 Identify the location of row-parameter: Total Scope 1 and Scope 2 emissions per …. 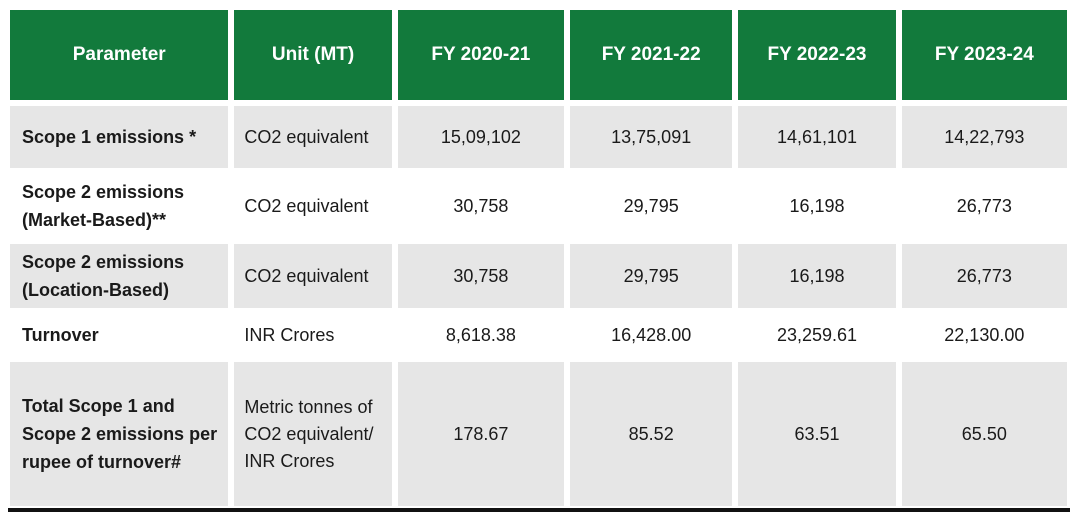
(119, 434).